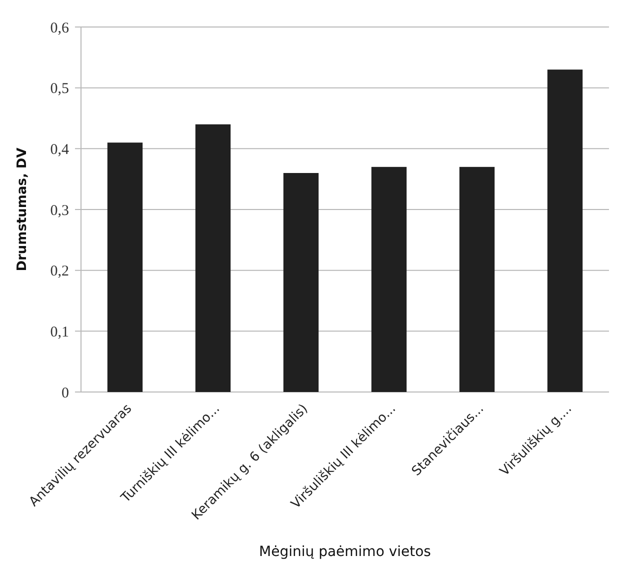 The width and height of the screenshot is (621, 572). I want to click on y-tick-label: 0,4, so click(60, 150).